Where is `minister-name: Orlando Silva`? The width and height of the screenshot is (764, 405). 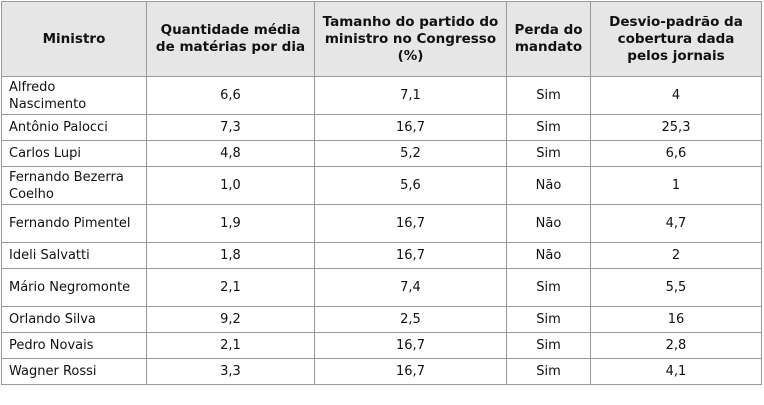
minister-name: Orlando Silva is located at coordinates (74, 319).